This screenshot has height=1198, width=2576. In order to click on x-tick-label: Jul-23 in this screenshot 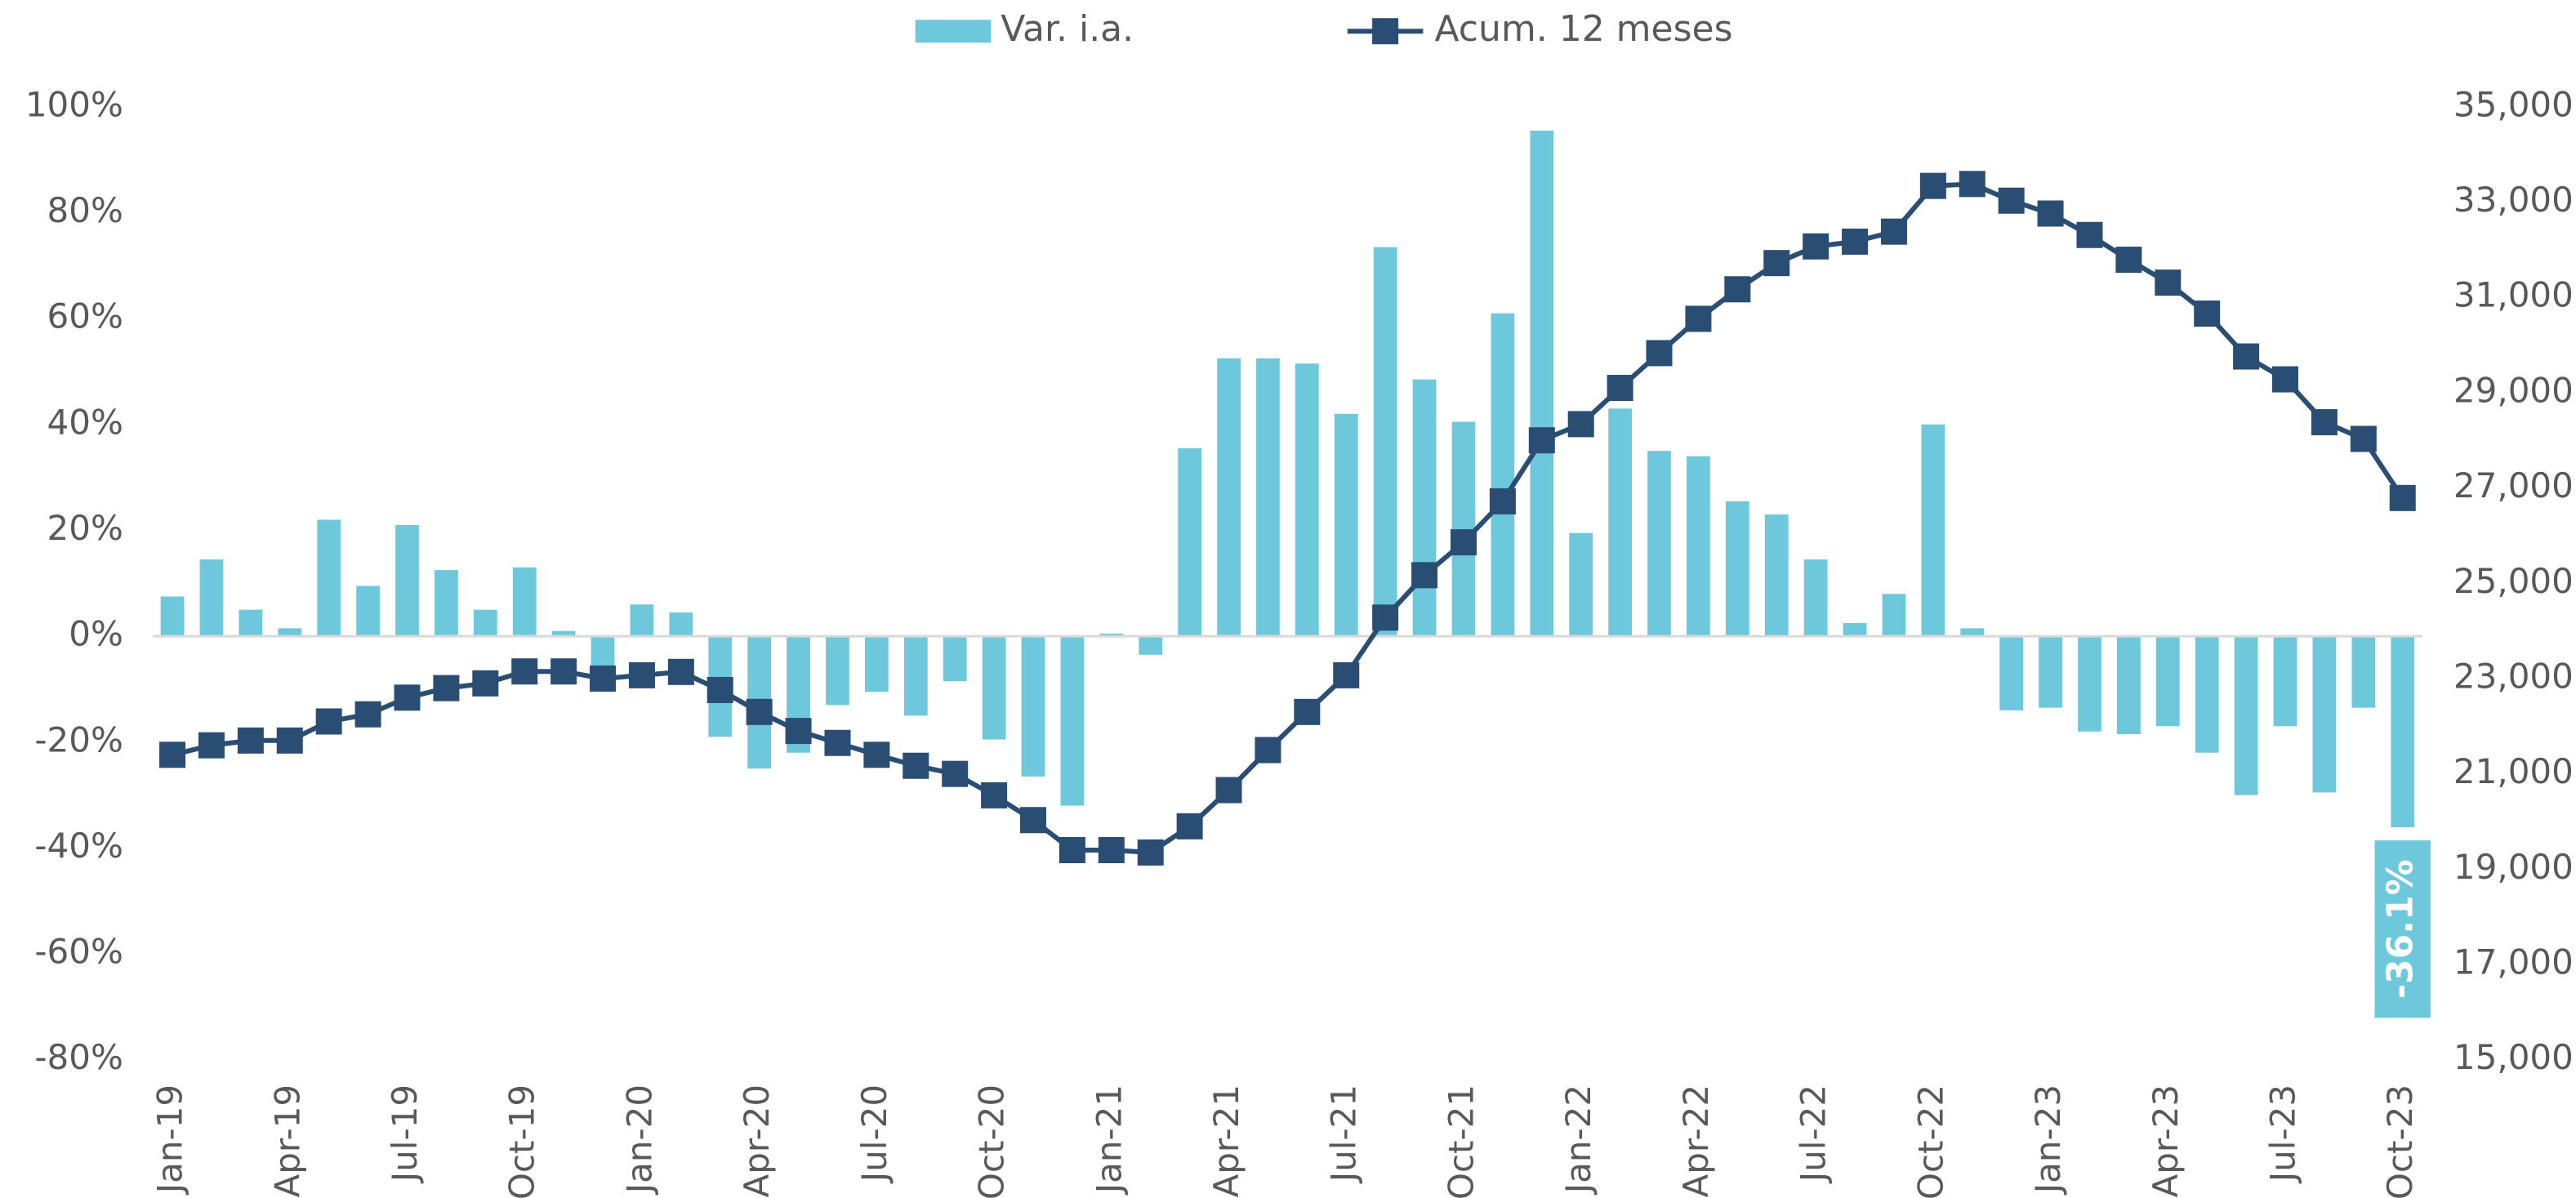, I will do `click(2283, 1134)`.